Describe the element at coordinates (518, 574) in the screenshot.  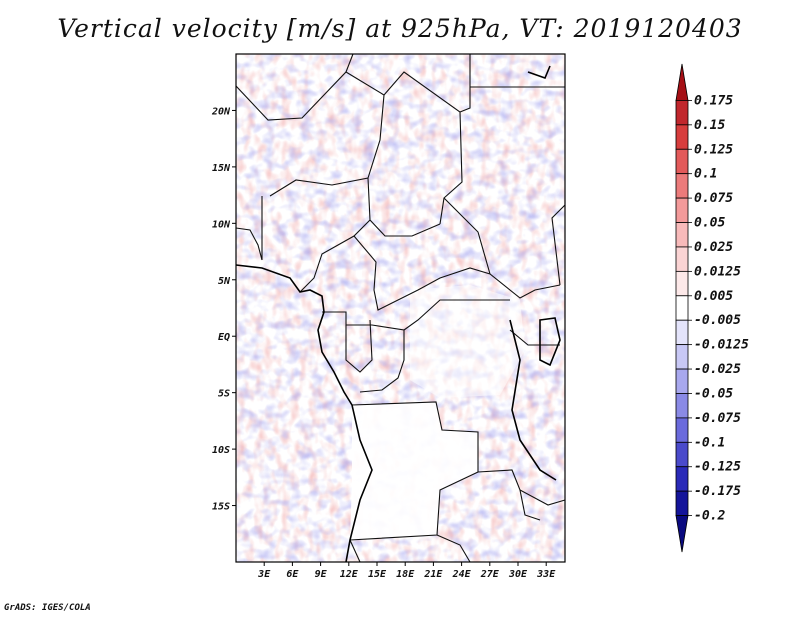
I see `lon-tick-label: 30E` at that location.